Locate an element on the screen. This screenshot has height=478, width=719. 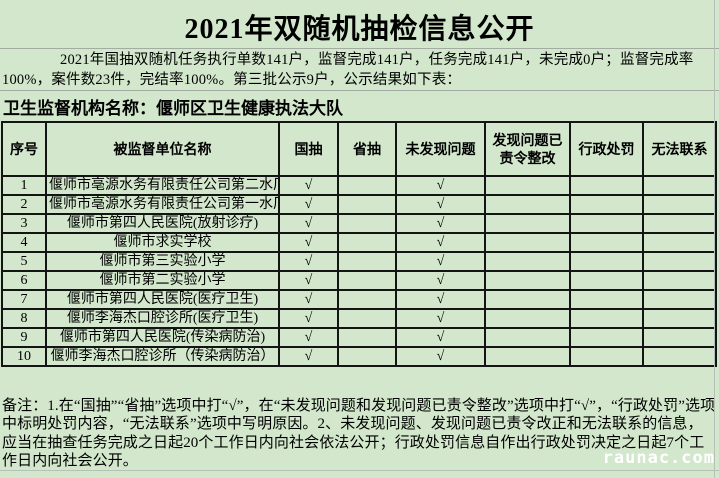
row-number-cell: 3 is located at coordinates (24, 223).